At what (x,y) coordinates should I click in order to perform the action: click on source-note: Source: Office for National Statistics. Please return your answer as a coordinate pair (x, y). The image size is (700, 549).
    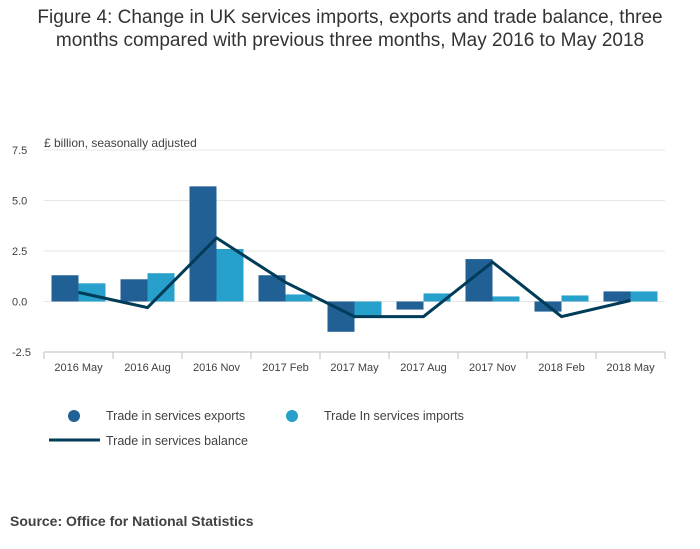
    Looking at the image, I should click on (132, 521).